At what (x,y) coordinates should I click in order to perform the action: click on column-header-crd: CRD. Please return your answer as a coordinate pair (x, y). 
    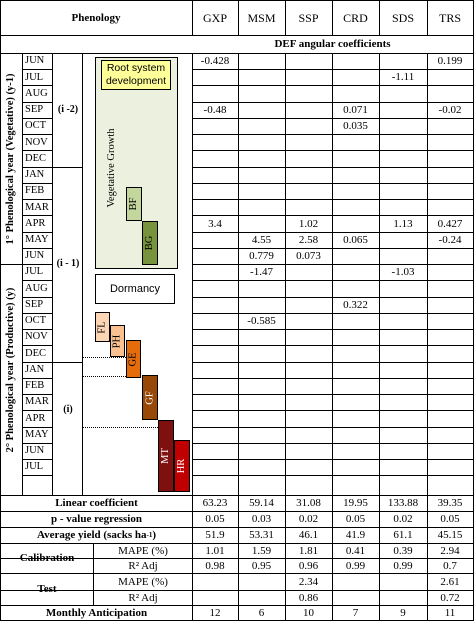
    Looking at the image, I should click on (355, 18).